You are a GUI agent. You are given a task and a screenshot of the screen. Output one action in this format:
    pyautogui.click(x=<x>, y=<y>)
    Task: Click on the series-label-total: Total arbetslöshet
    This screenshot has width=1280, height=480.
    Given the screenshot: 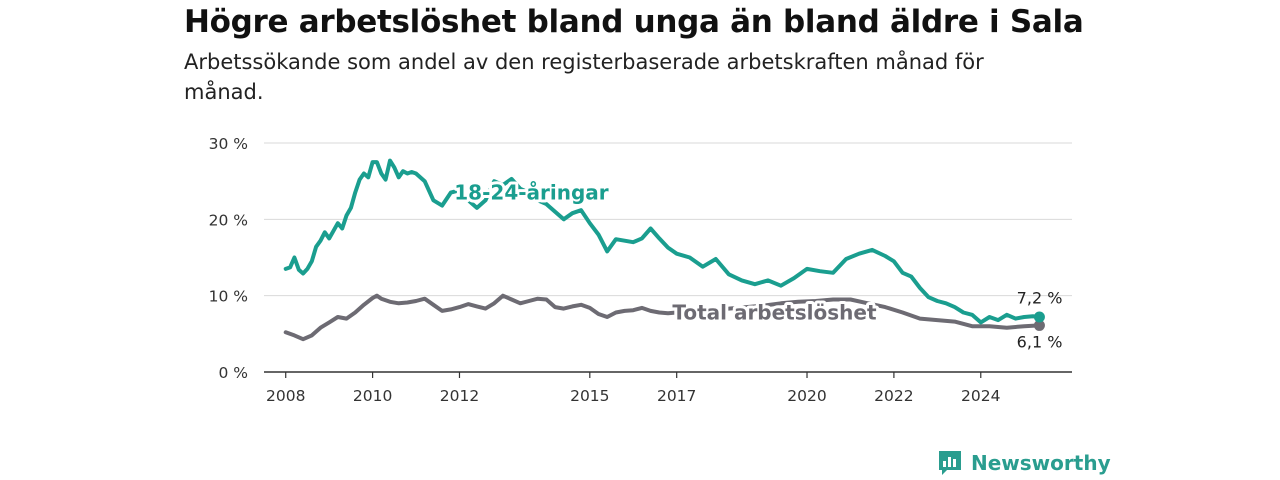 What is the action you would take?
    pyautogui.click(x=774, y=312)
    